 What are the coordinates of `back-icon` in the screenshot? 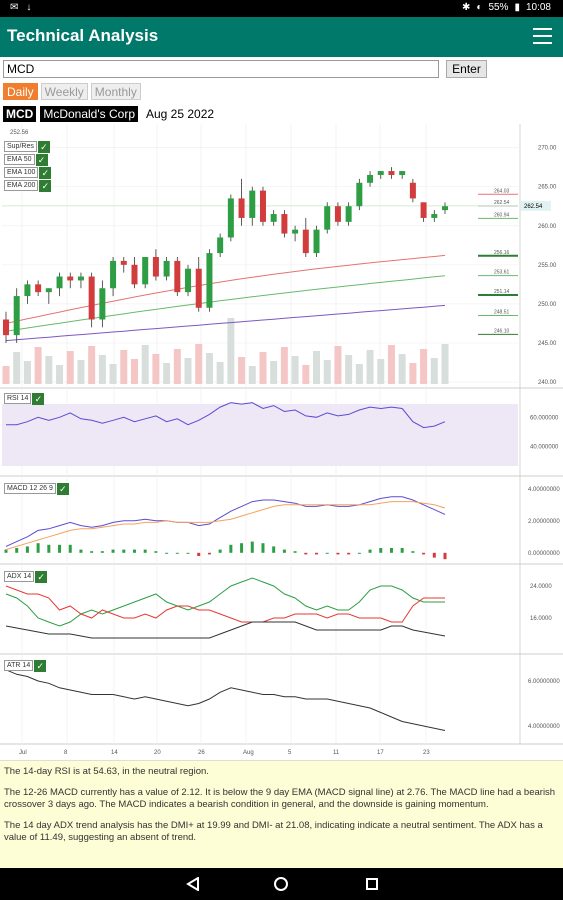 It's located at (193, 884).